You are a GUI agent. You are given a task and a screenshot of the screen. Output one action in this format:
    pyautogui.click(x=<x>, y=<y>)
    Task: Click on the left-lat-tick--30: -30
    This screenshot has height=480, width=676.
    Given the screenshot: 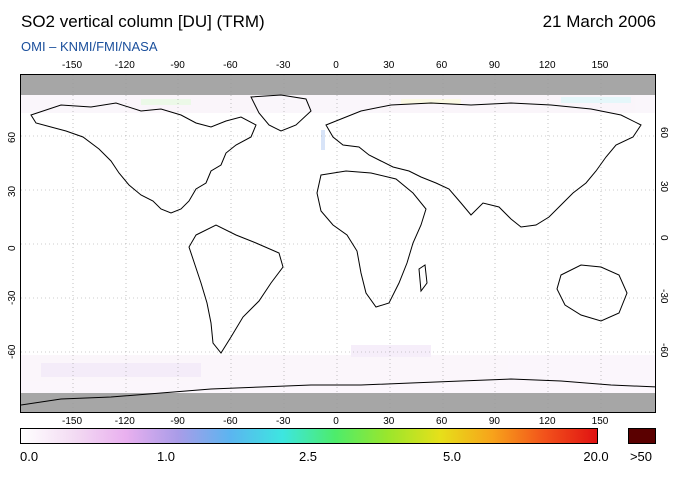 What is the action you would take?
    pyautogui.click(x=12, y=297)
    